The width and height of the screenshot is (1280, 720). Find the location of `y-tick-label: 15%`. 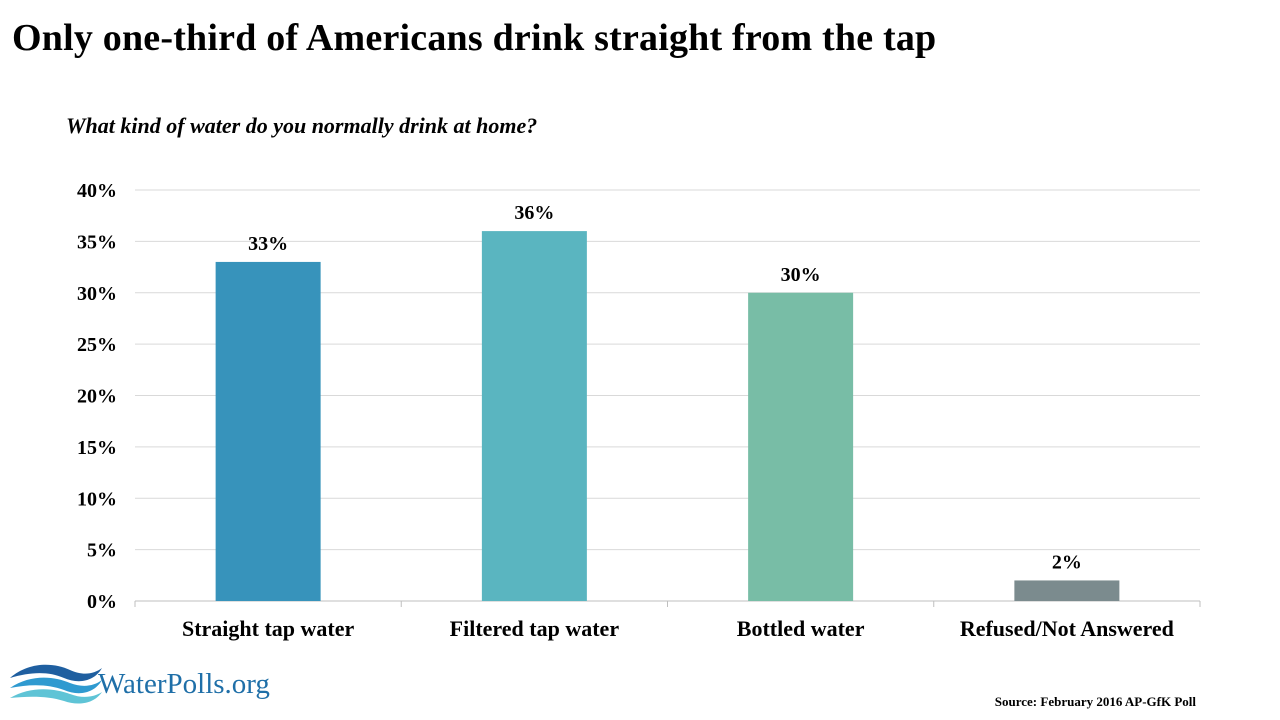

y-tick-label: 15% is located at coordinates (97, 448).